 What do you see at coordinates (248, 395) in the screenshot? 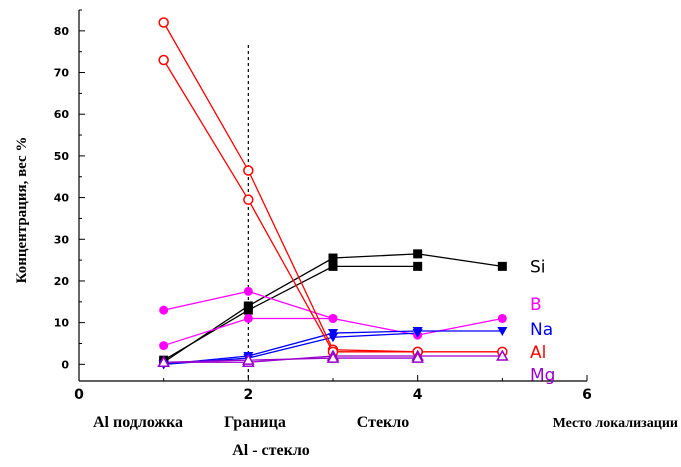
I see `x-tick-label: 2` at bounding box center [248, 395].